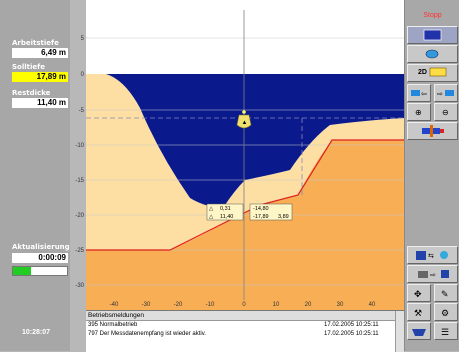 The image size is (459, 352). What do you see at coordinates (340, 305) in the screenshot?
I see `x-tick-label: 30` at bounding box center [340, 305].